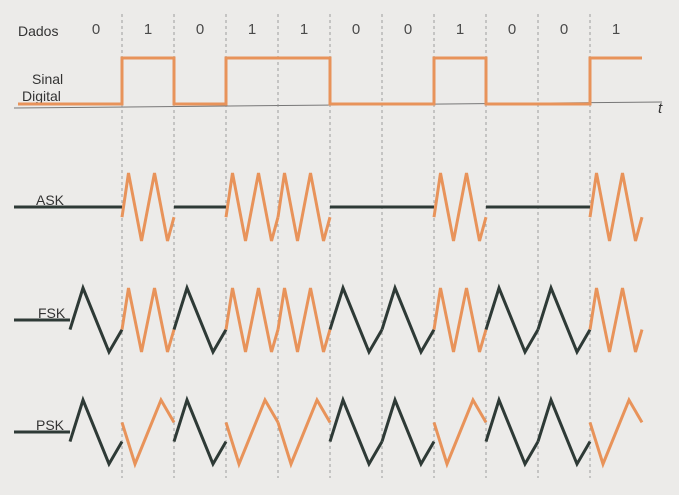 The width and height of the screenshot is (679, 495). What do you see at coordinates (38, 31) in the screenshot?
I see `data-label: Dados` at bounding box center [38, 31].